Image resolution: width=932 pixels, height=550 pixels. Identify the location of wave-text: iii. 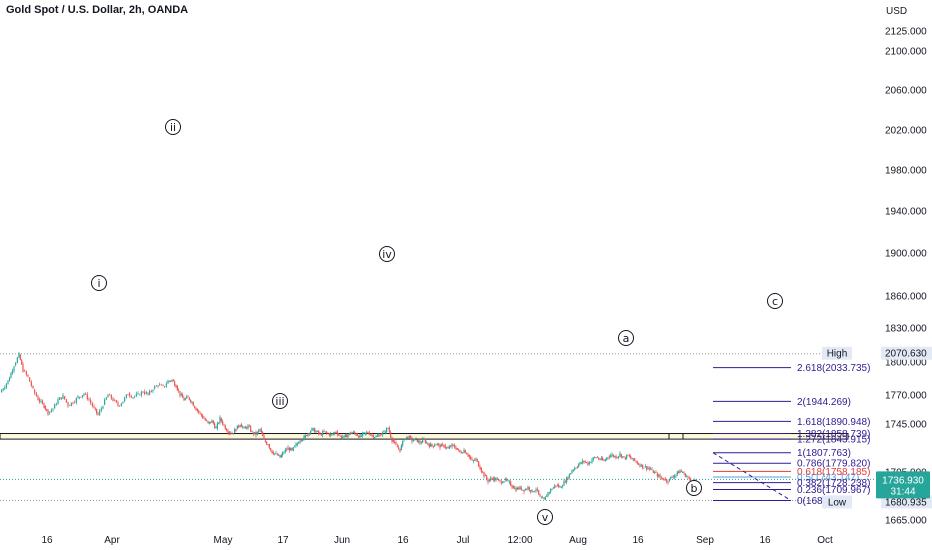
(279, 401).